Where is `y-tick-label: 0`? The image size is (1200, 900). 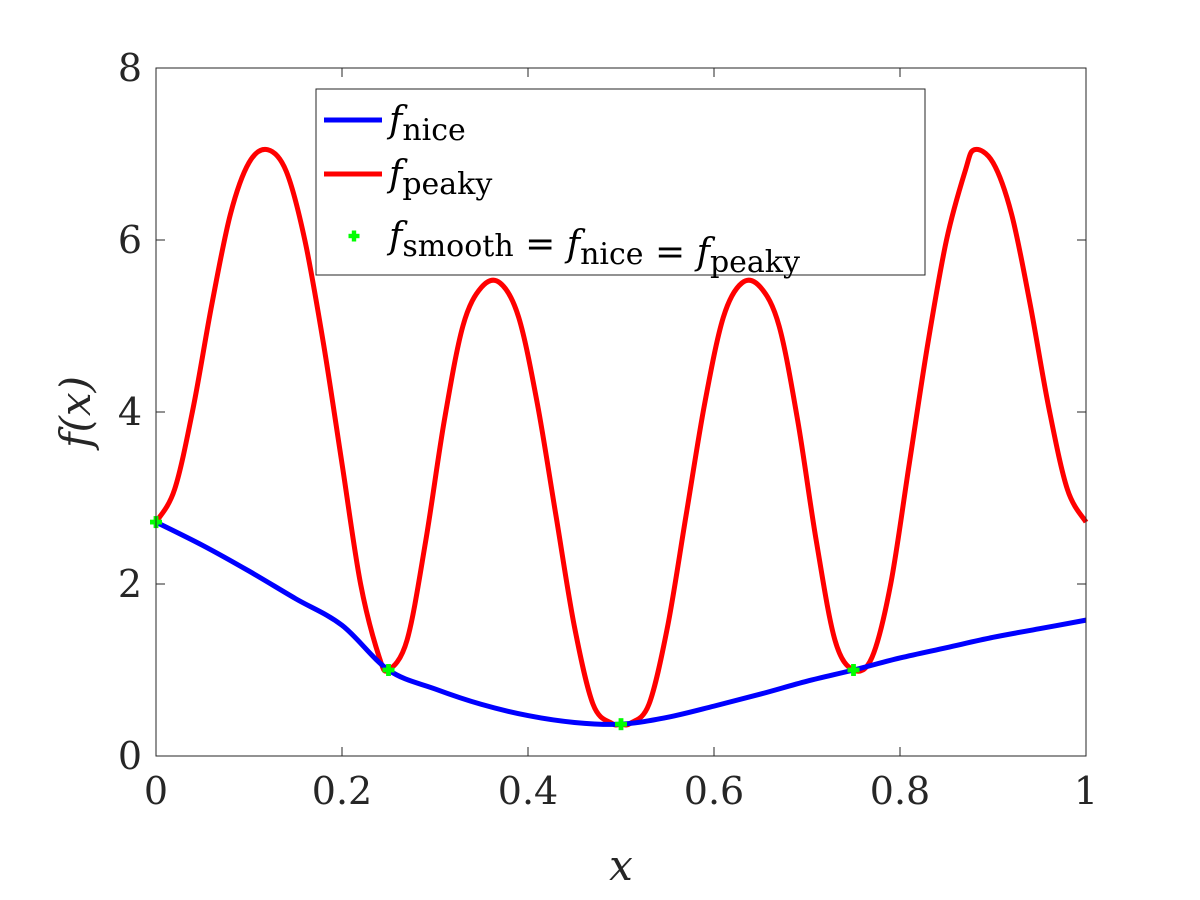
y-tick-label: 0 is located at coordinates (130, 756).